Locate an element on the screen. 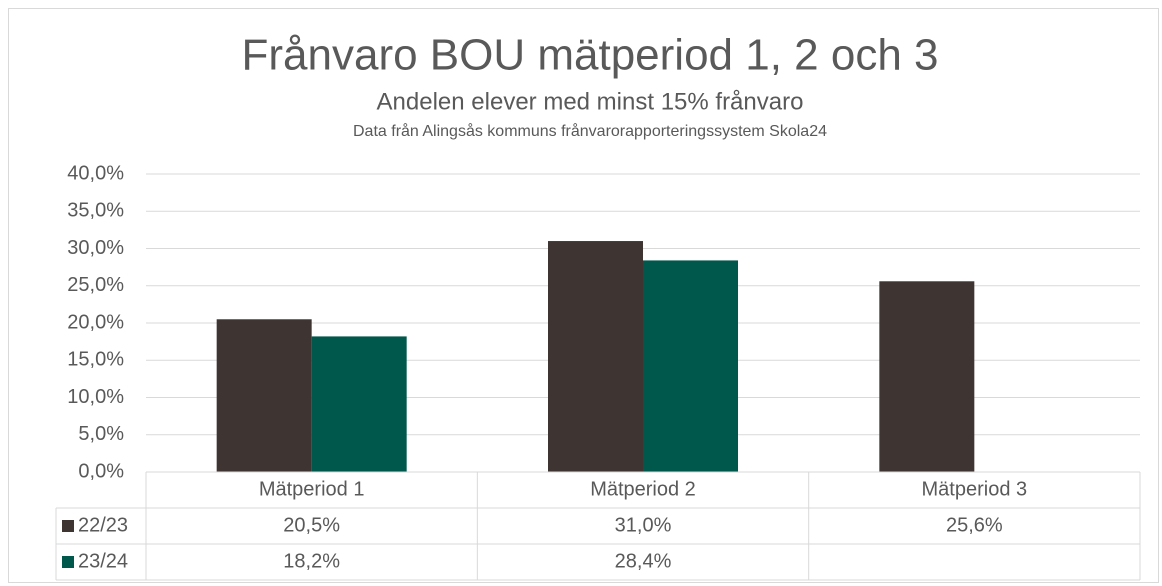 This screenshot has height=586, width=1162. table-value: 20,5% is located at coordinates (311, 525).